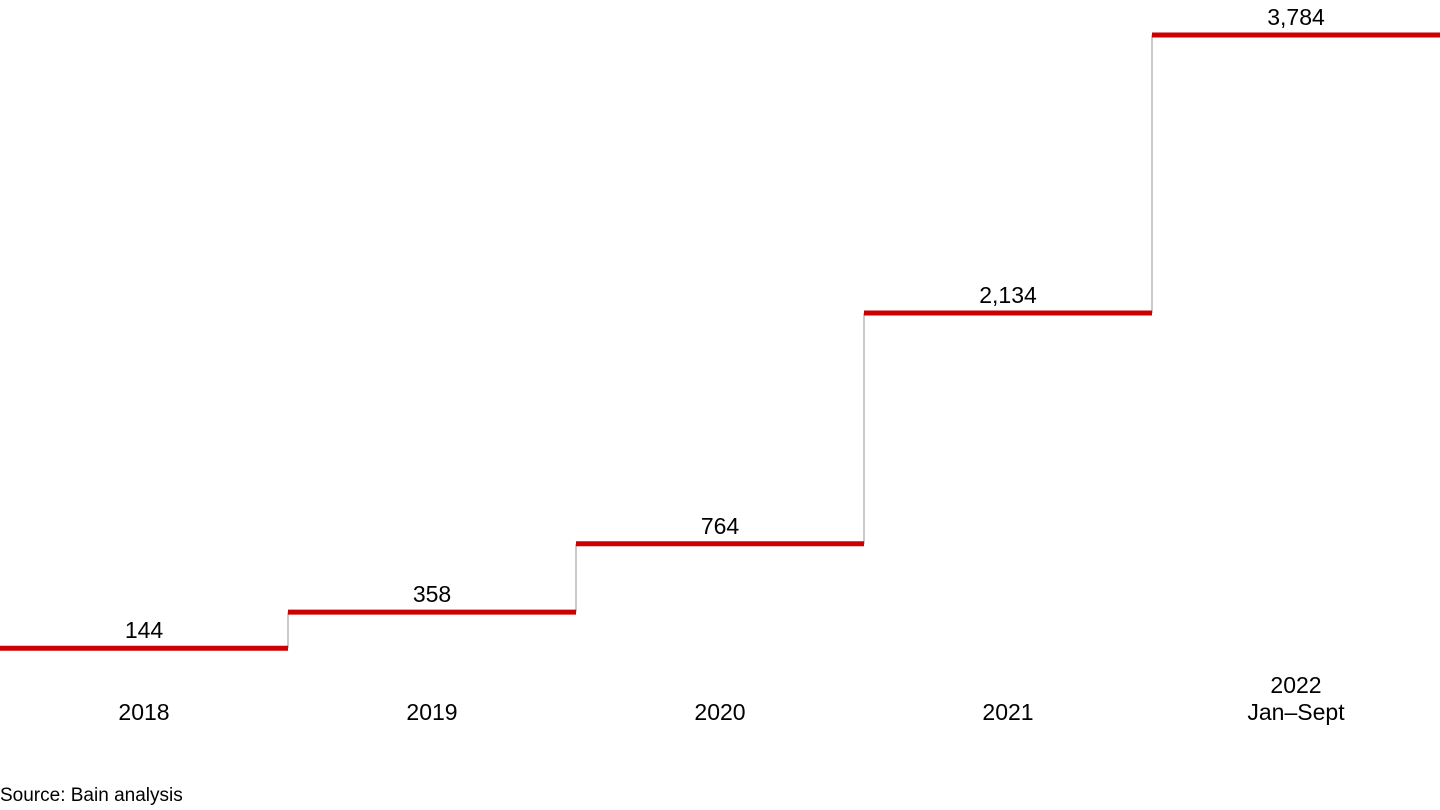 The image size is (1440, 810). What do you see at coordinates (432, 594) in the screenshot?
I see `value-label: 358` at bounding box center [432, 594].